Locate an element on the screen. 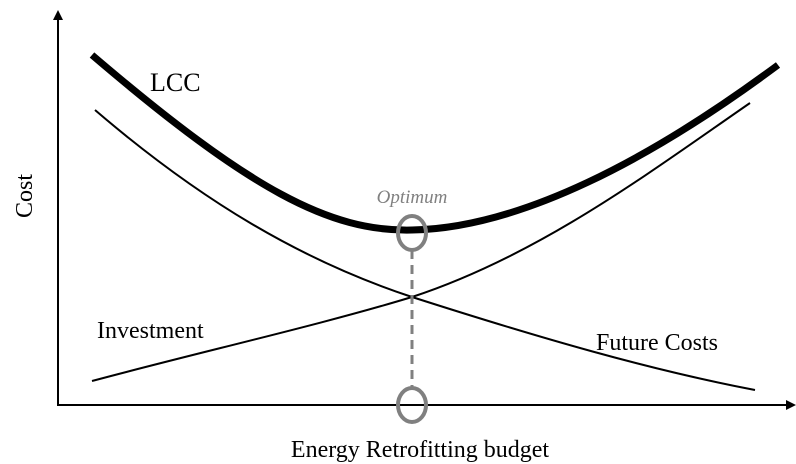 The width and height of the screenshot is (796, 464). future-costs-label: Future Costs is located at coordinates (657, 343).